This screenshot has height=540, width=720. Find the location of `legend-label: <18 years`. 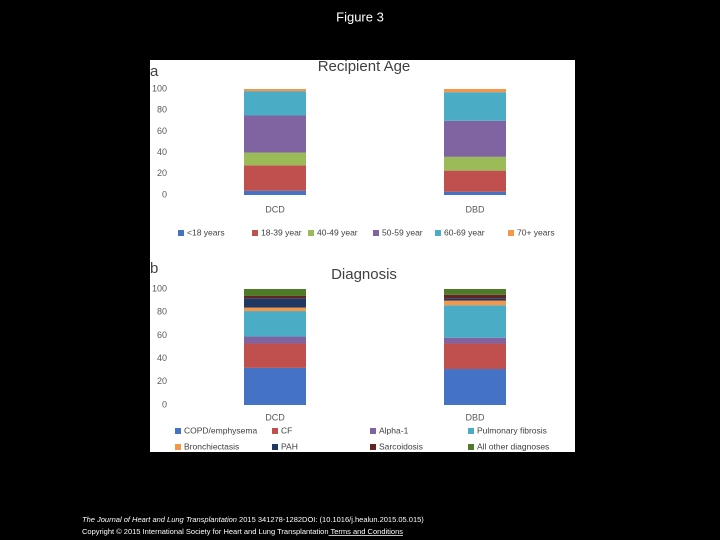

legend-label: <18 years is located at coordinates (206, 232).